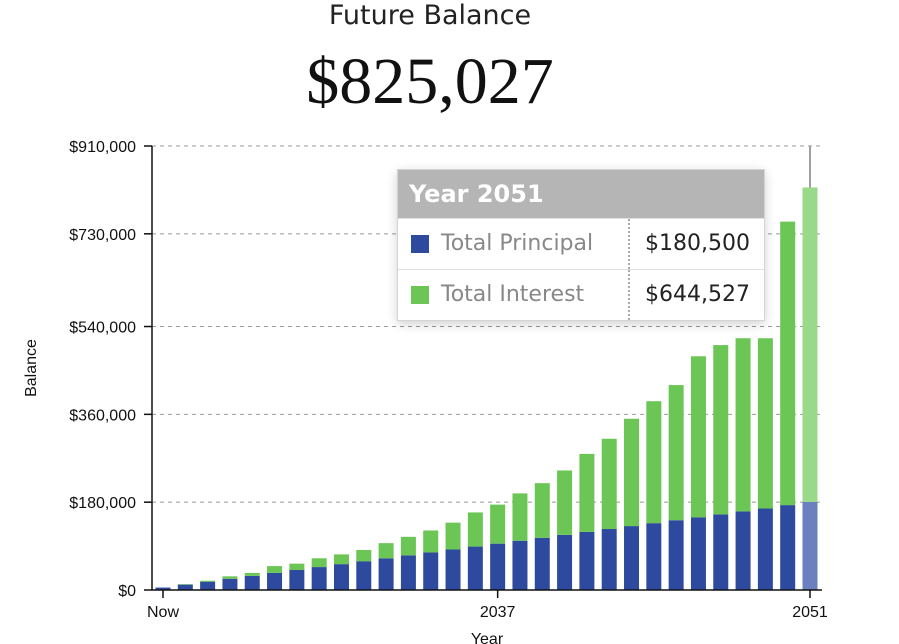  Describe the element at coordinates (208, 581) in the screenshot. I see `bar-interest-2024` at that location.